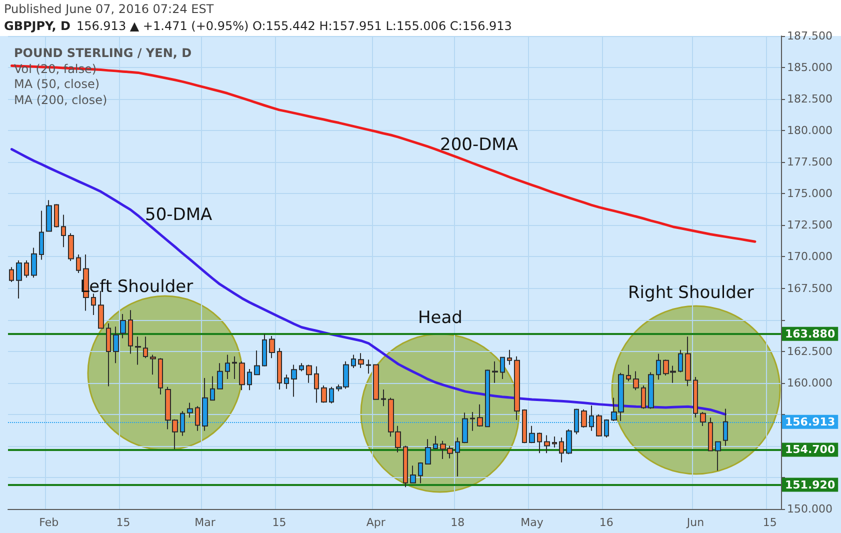  What do you see at coordinates (809, 162) in the screenshot?
I see `y-tick-label: 177.500` at bounding box center [809, 162].